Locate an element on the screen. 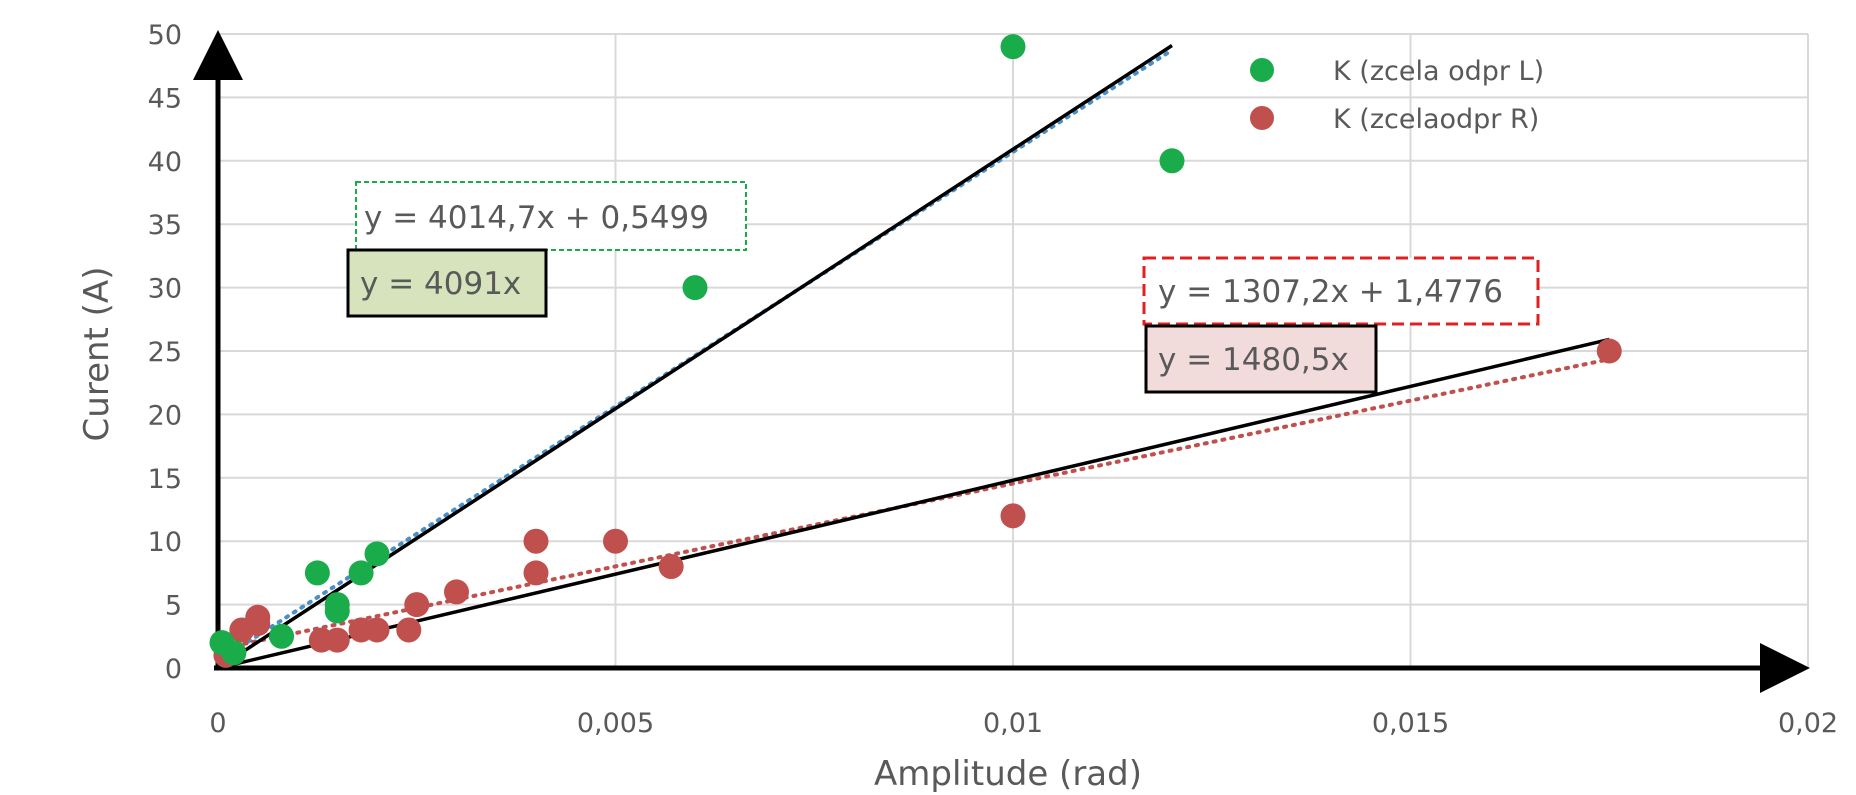  equation-r-fit: y = 1307,2x + 1,4776 is located at coordinates (1341, 291).